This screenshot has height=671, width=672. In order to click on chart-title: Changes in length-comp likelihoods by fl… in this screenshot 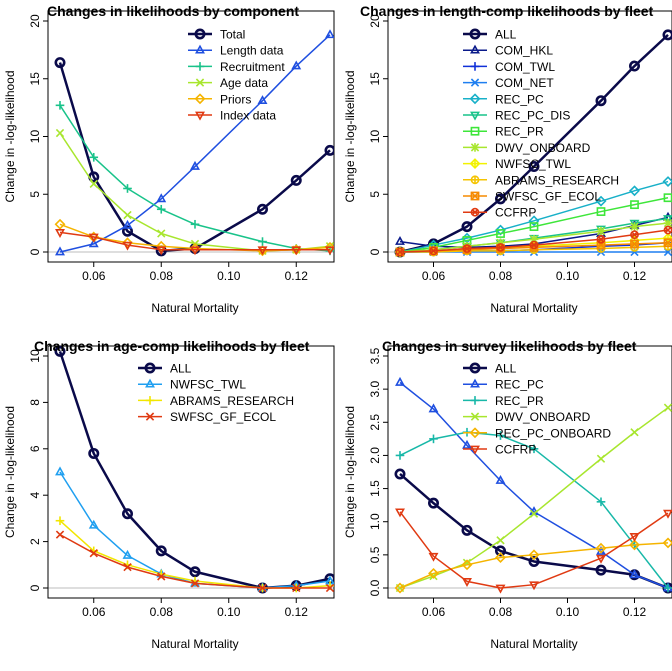, I will do `click(507, 11)`.